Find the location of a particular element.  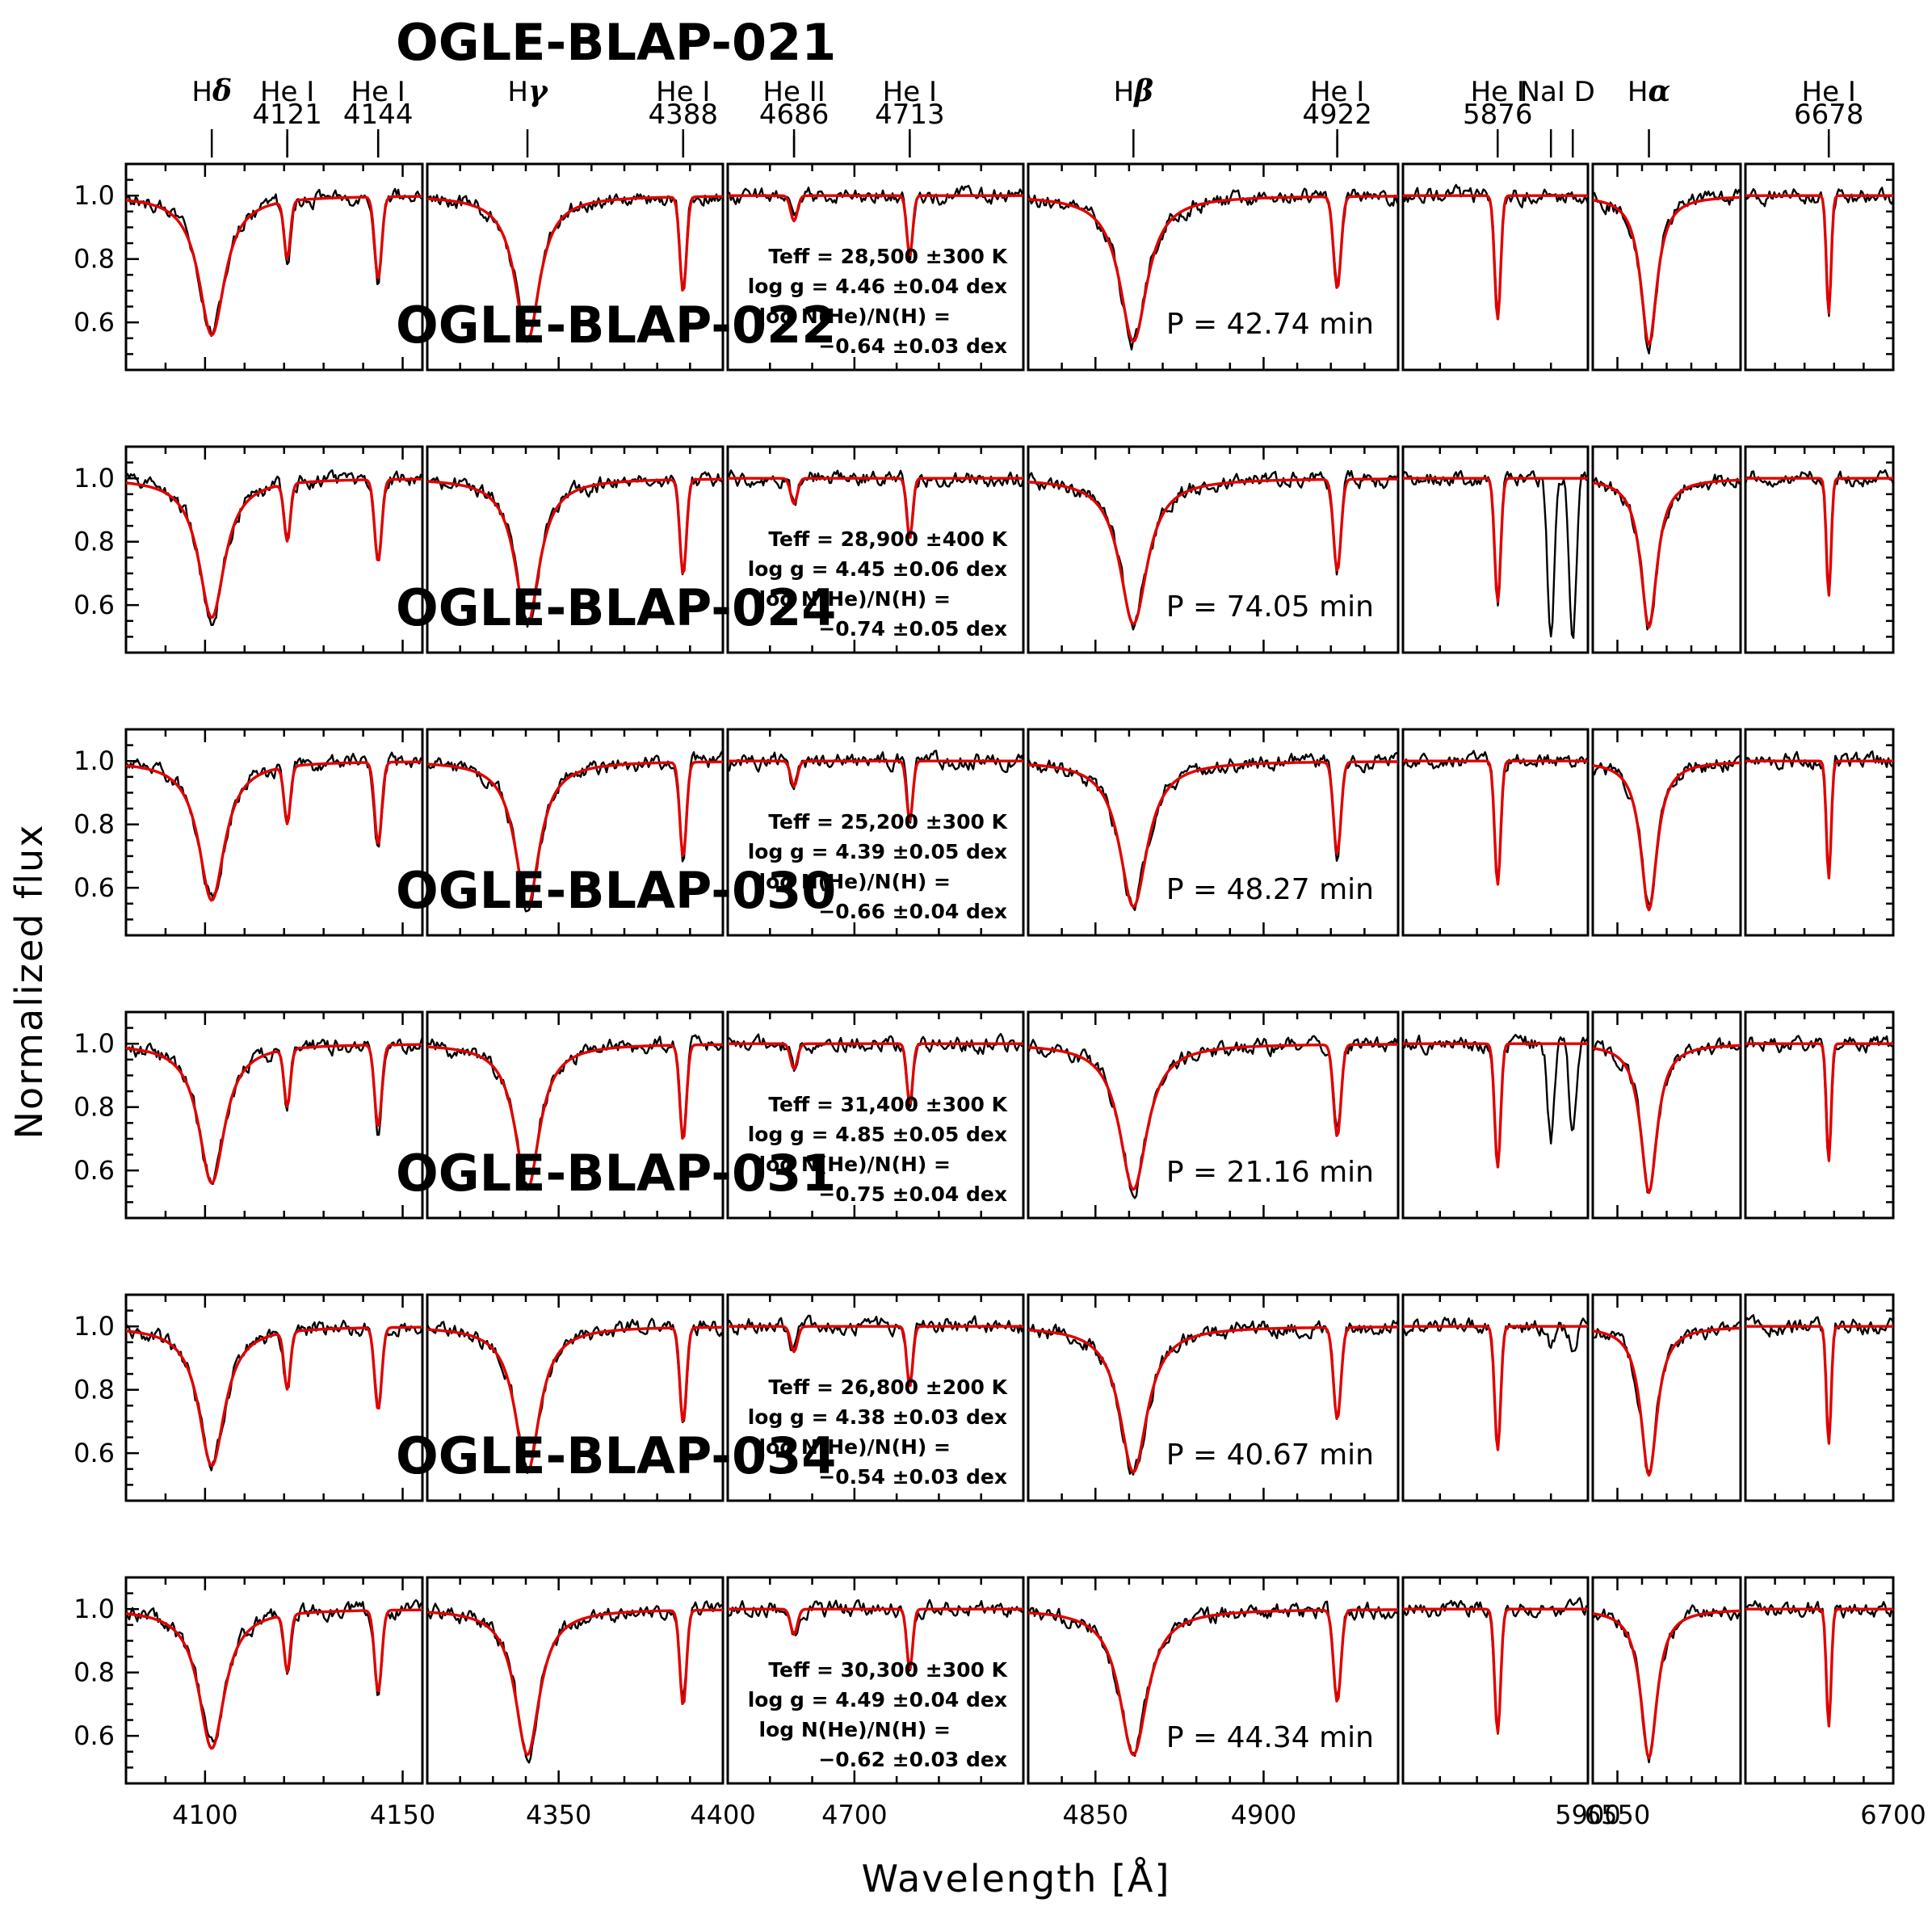

logn-value: −0.54 ±0.03 dex is located at coordinates (913, 1477).